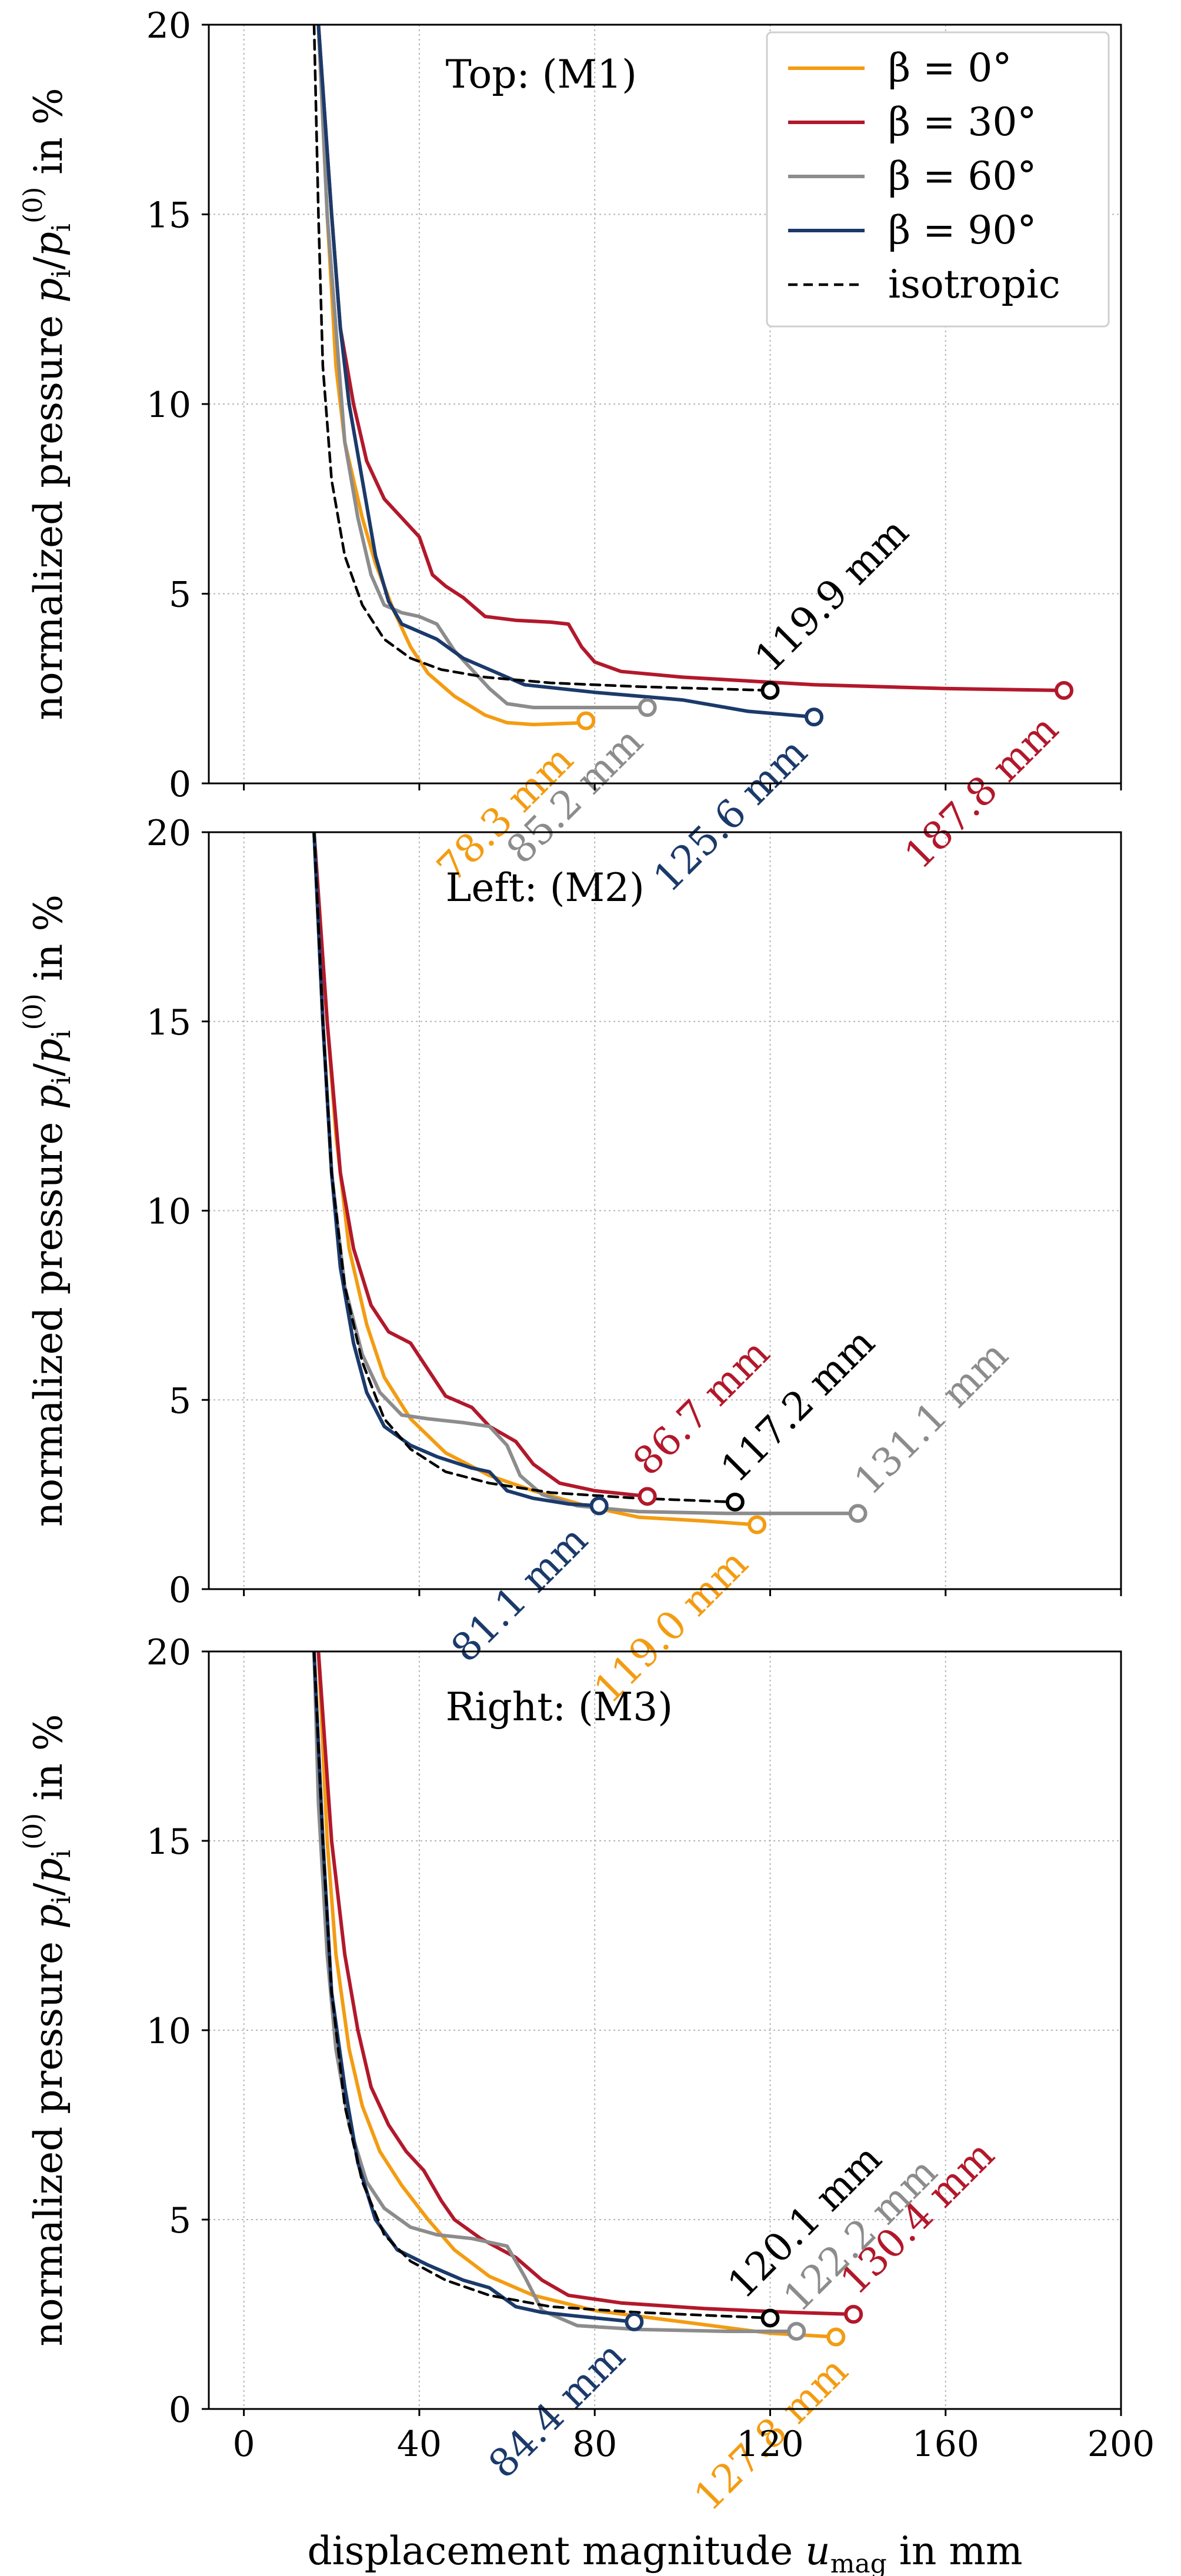 This screenshot has height=2576, width=1181. I want to click on legend-label-beta_60: β = 60°, so click(962, 176).